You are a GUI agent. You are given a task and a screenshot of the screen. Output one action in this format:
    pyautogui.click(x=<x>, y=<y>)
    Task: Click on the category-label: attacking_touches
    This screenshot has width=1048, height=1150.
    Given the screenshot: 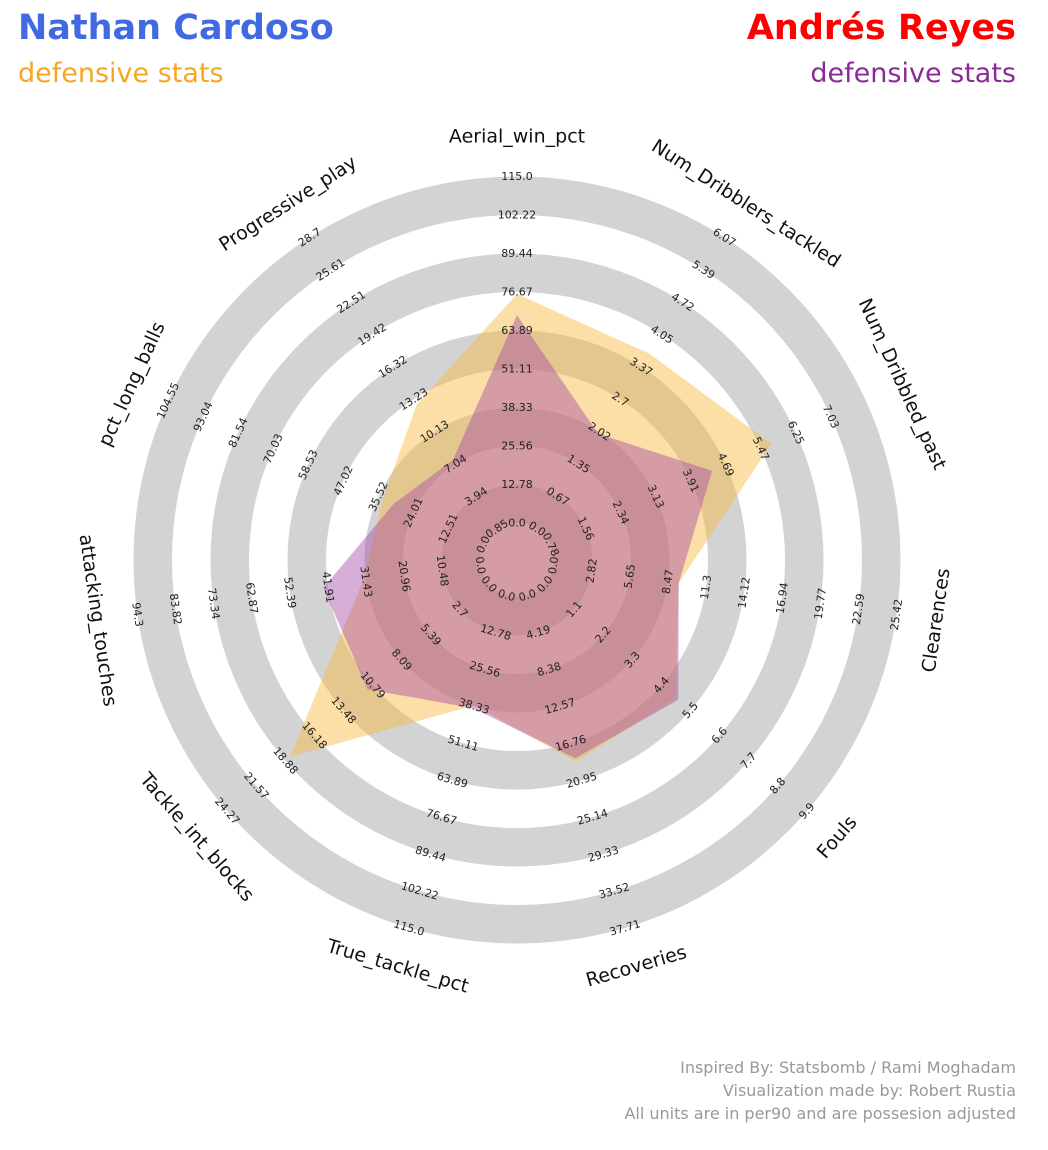 What is the action you would take?
    pyautogui.click(x=98, y=620)
    